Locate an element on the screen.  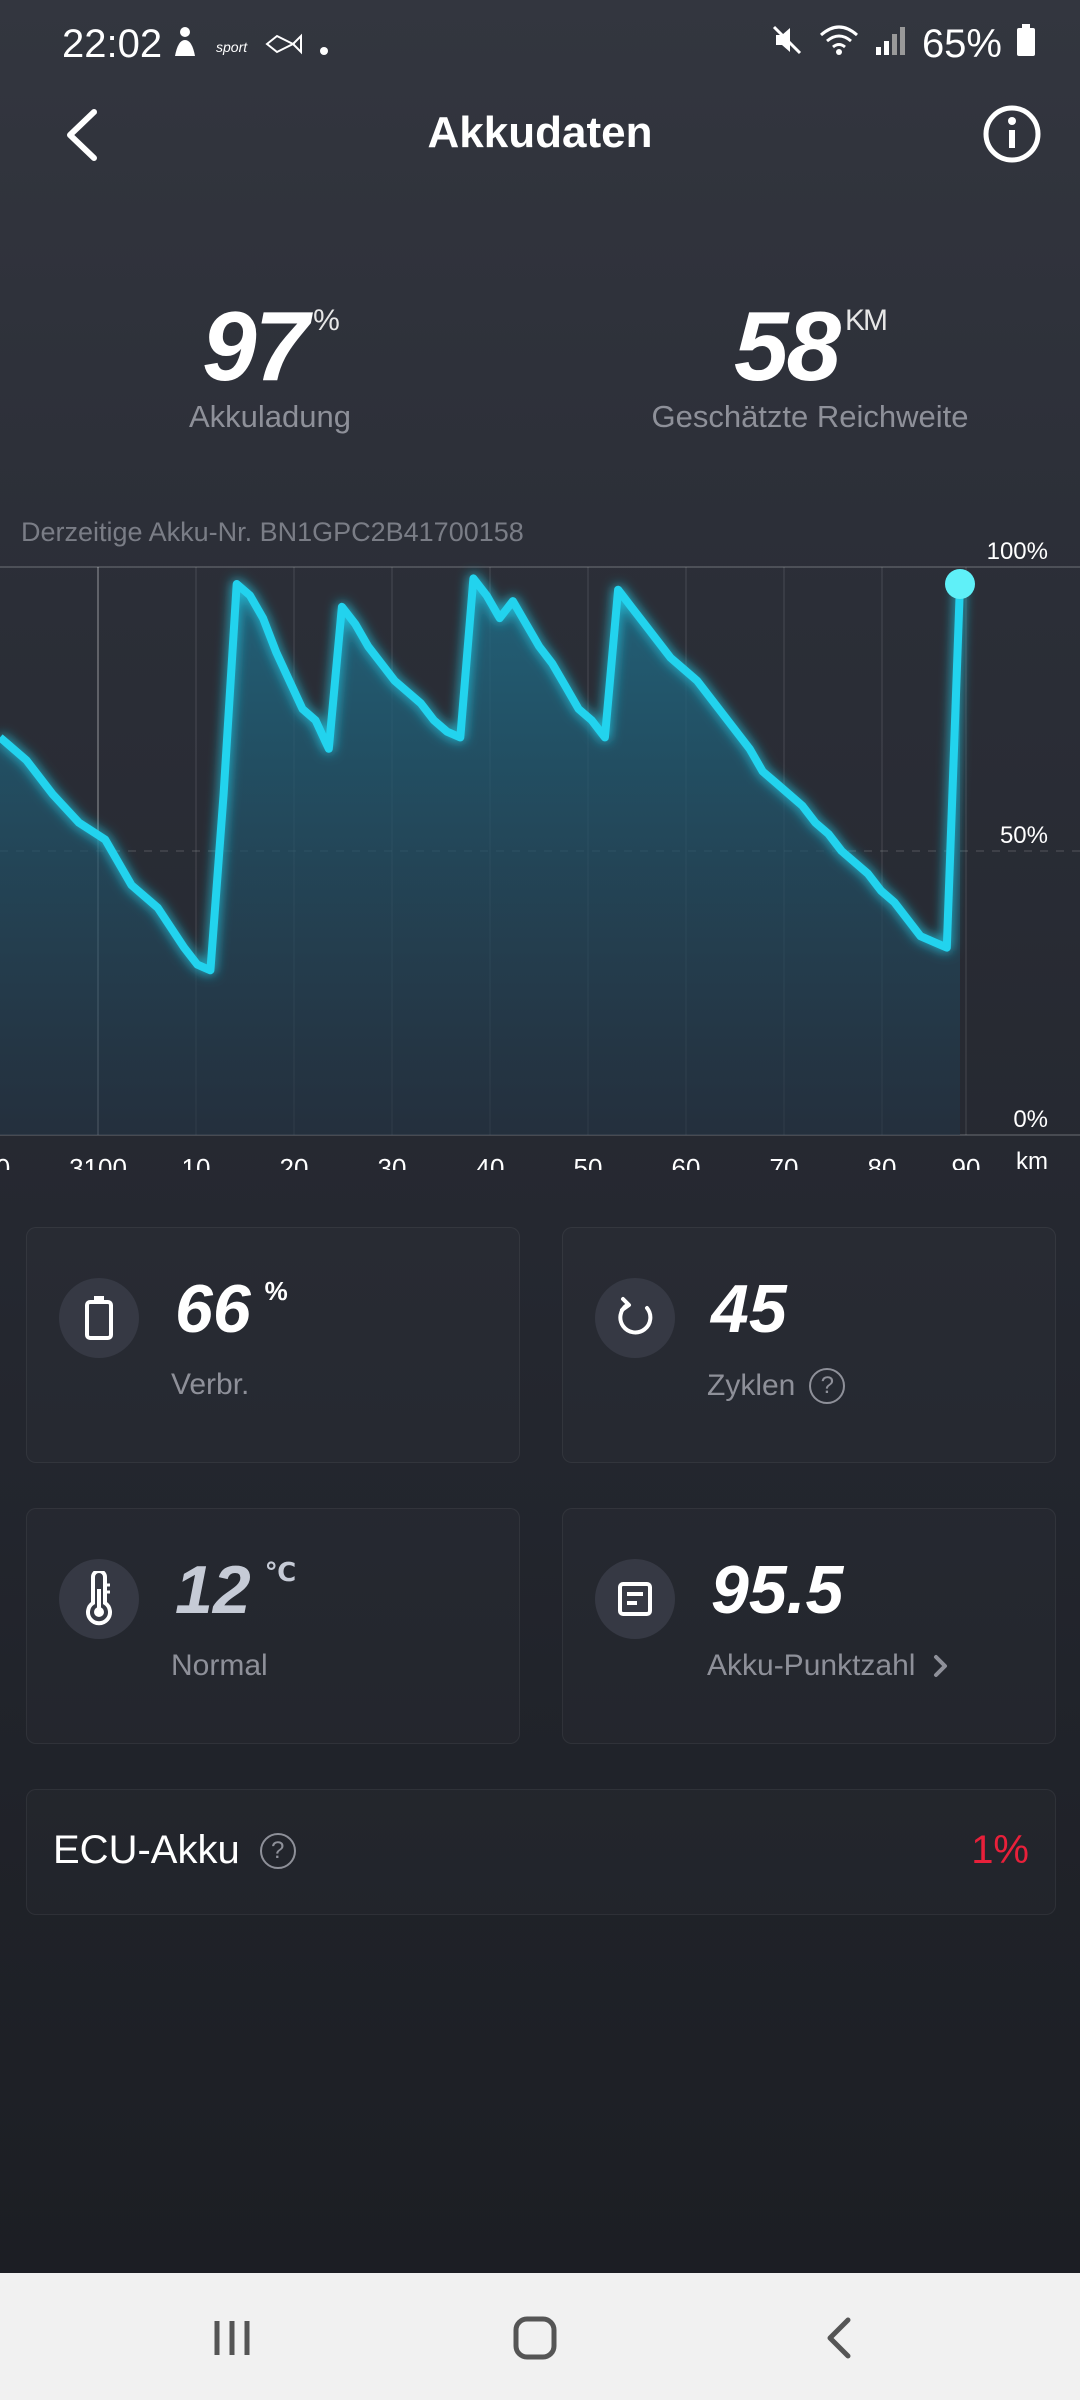
battery-score-label: Akku-Punktzahl is located at coordinates (811, 1665).